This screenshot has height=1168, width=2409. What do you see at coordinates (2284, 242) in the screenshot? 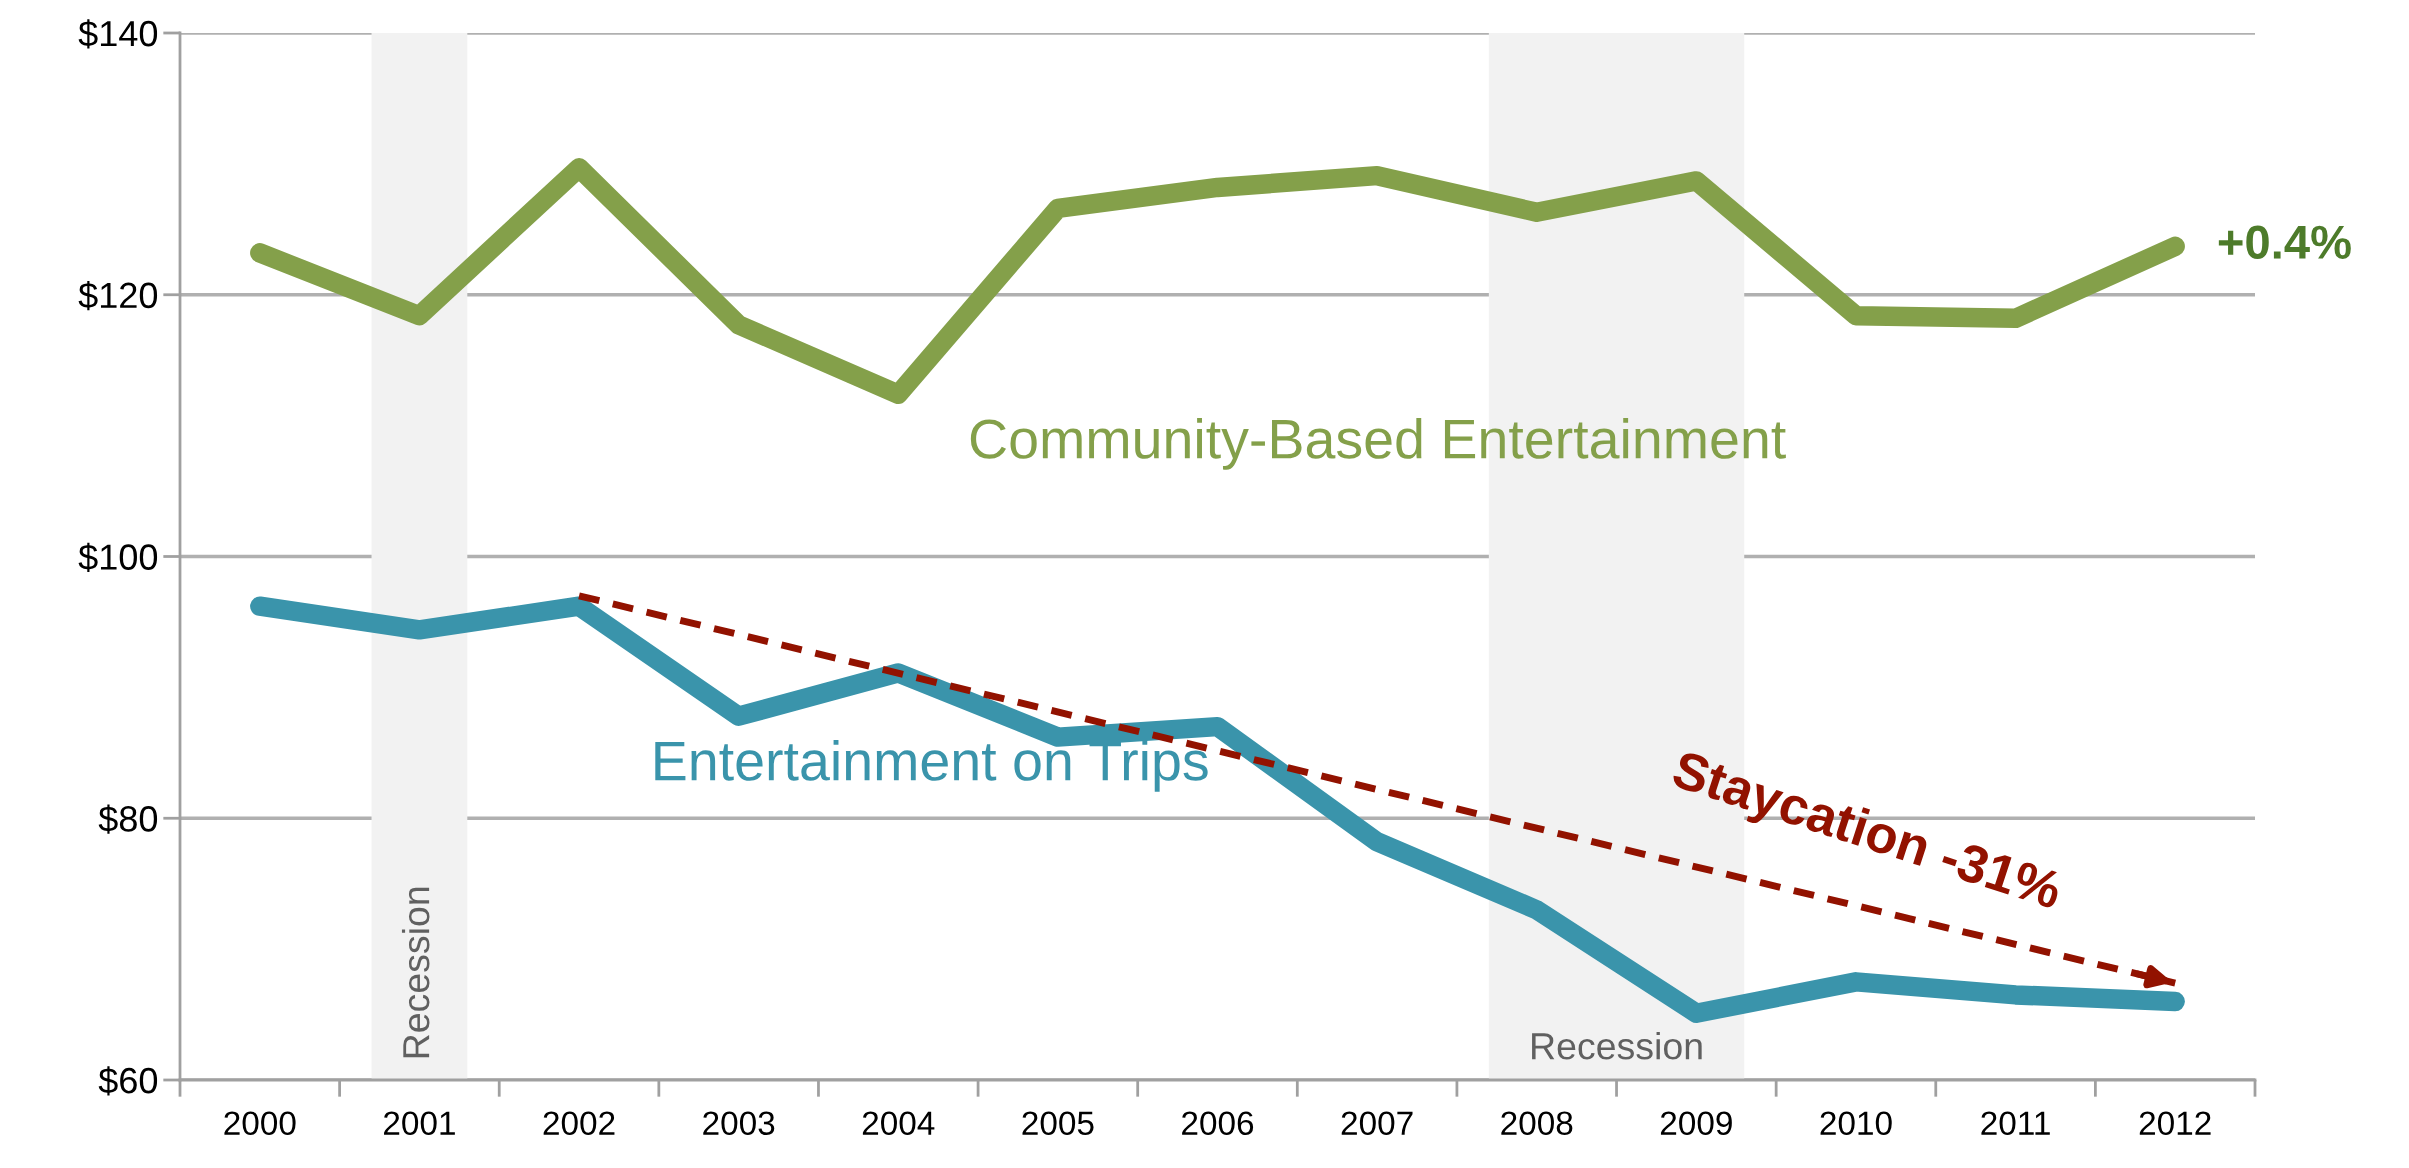
I see `annotation: +0.4%` at bounding box center [2284, 242].